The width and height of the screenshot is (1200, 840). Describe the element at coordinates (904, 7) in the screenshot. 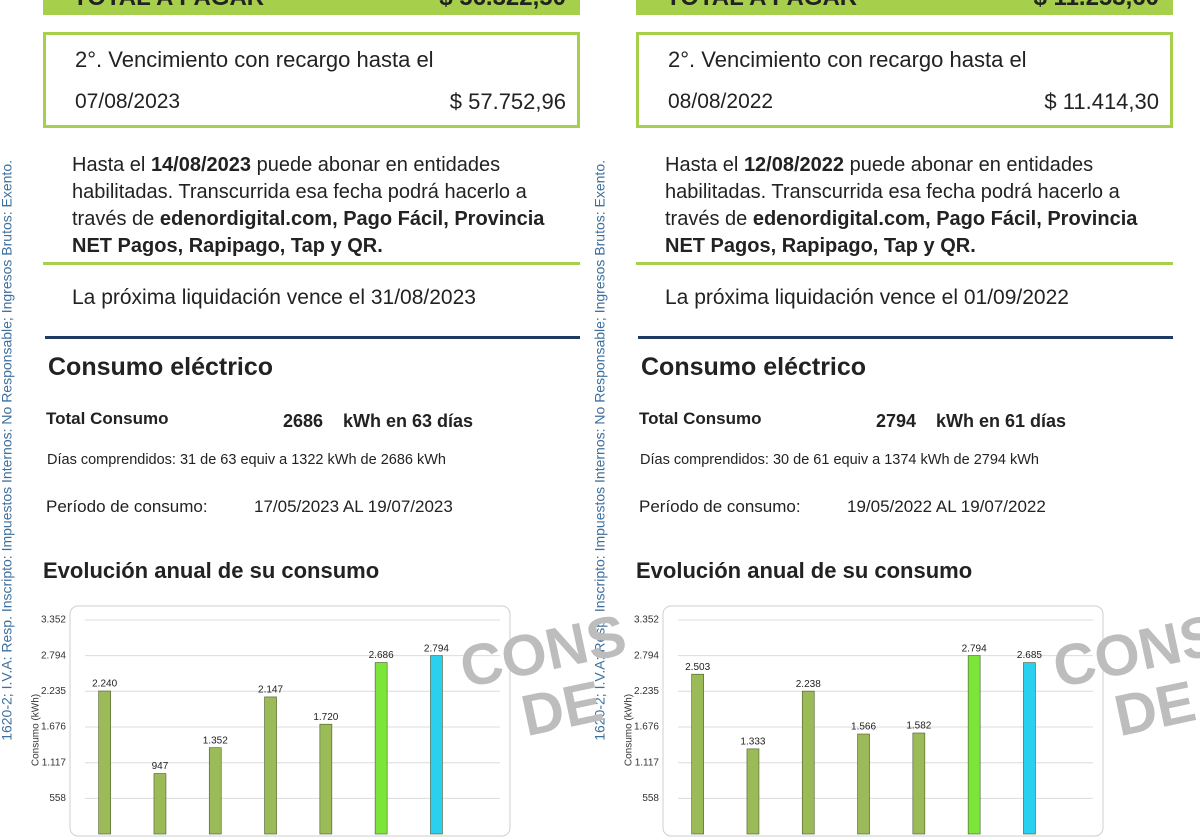

I see `total-bar: TOTAL A PAGAR $ 11.253,60` at that location.